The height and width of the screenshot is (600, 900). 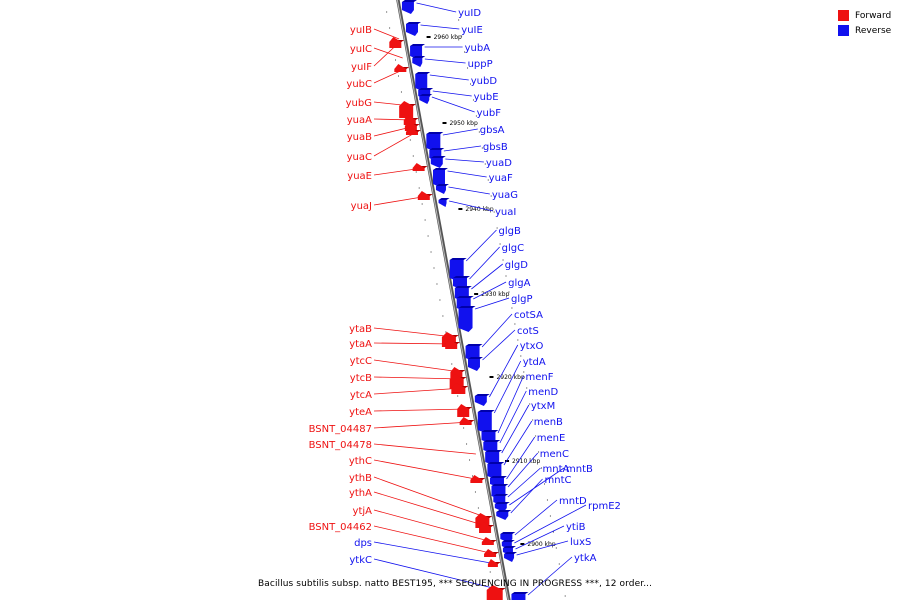 What do you see at coordinates (479, 209) in the screenshot?
I see `kbp-label: 2940 kbp` at bounding box center [479, 209].